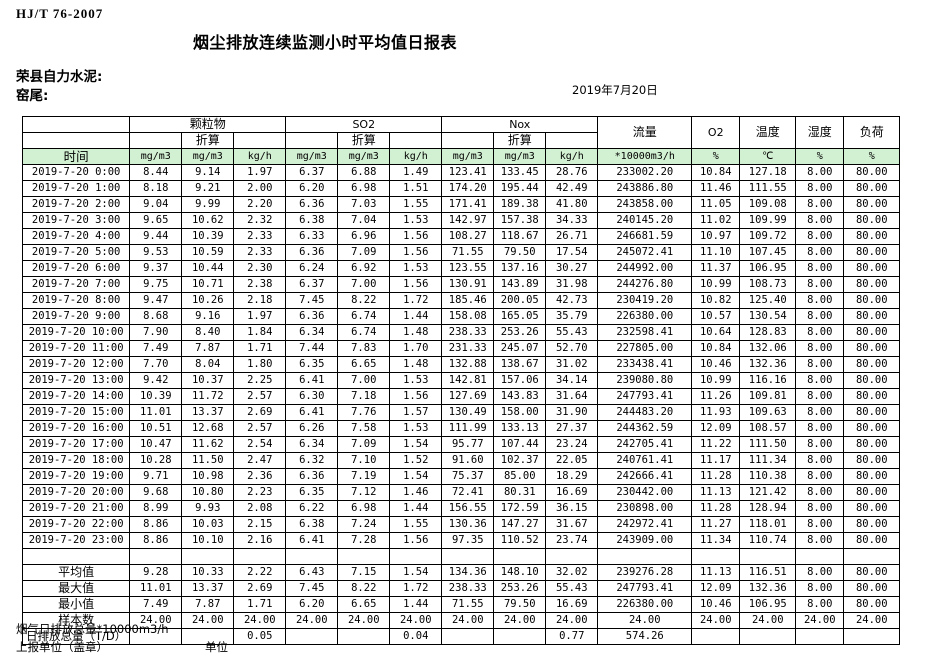 The height and width of the screenshot is (659, 945). What do you see at coordinates (520, 604) in the screenshot?
I see `summary-value: 79.50` at bounding box center [520, 604].